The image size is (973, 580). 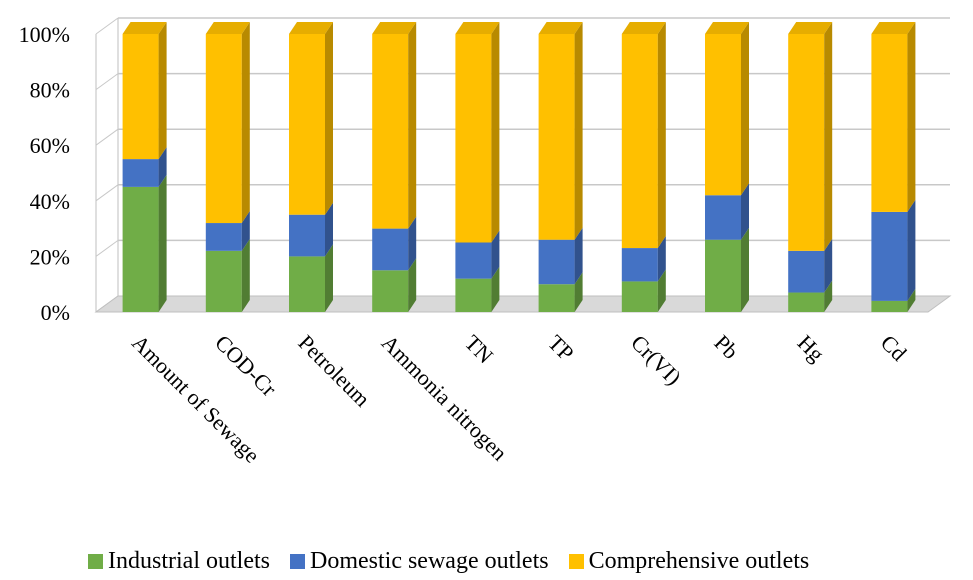 What do you see at coordinates (479, 349) in the screenshot?
I see `x-tick-label: TN` at bounding box center [479, 349].